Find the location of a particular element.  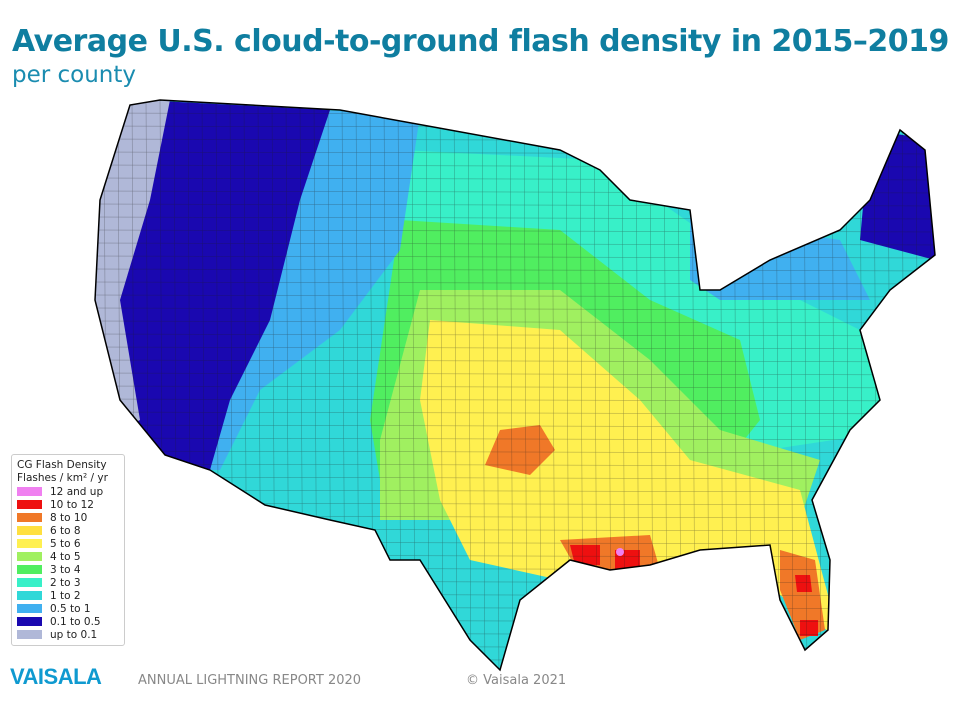

legend-label: 10 to 12 is located at coordinates (72, 504).